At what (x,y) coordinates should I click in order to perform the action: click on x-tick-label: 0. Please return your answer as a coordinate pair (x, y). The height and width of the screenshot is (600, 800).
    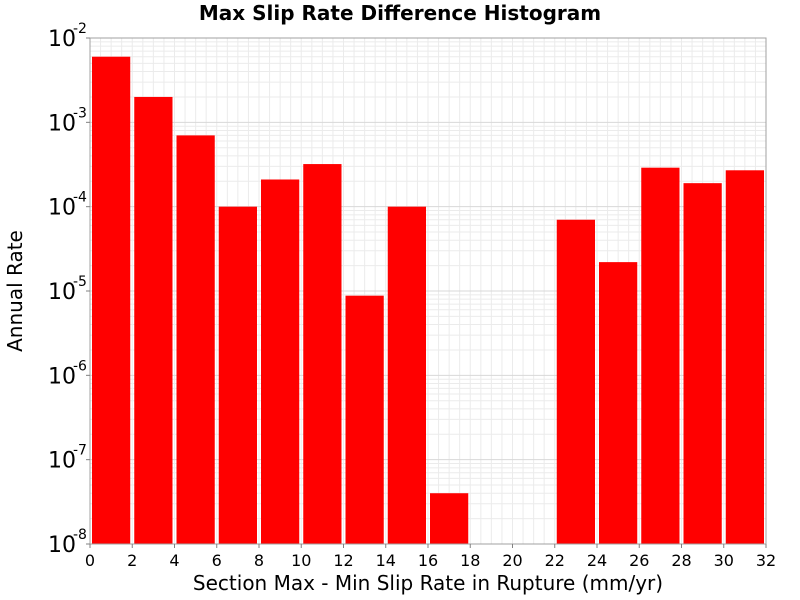
    Looking at the image, I should click on (90, 560).